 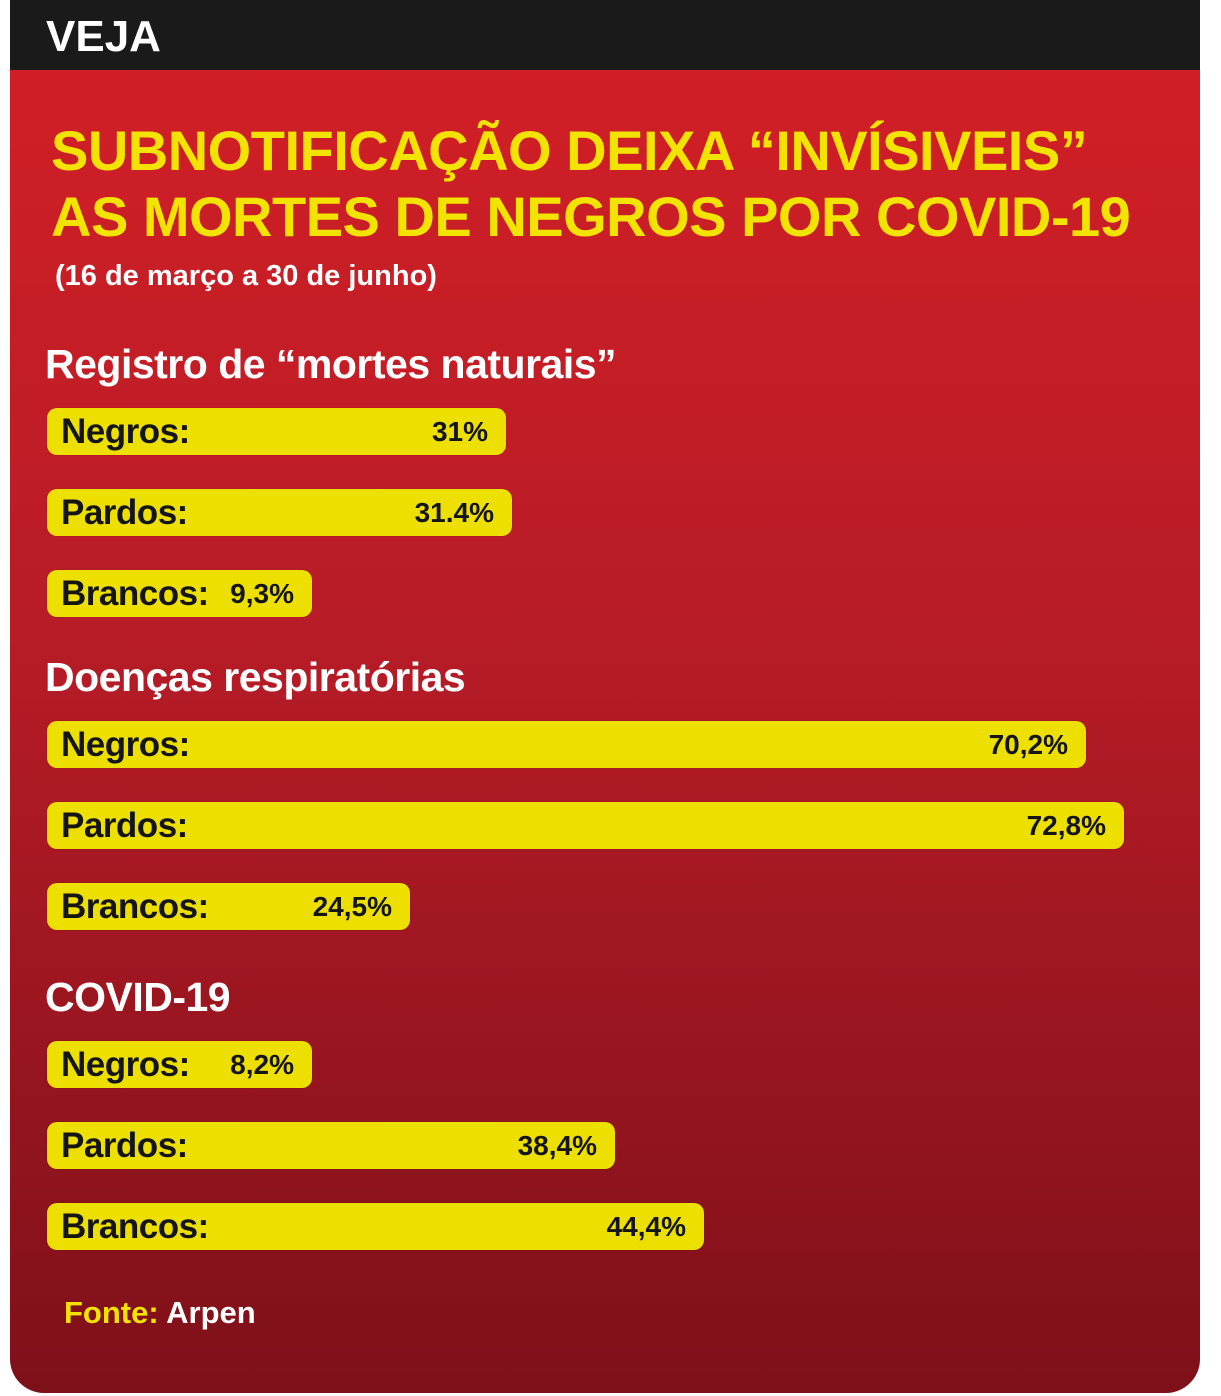 What do you see at coordinates (585, 825) in the screenshot?
I see `bar: Pardos: 72,8%` at bounding box center [585, 825].